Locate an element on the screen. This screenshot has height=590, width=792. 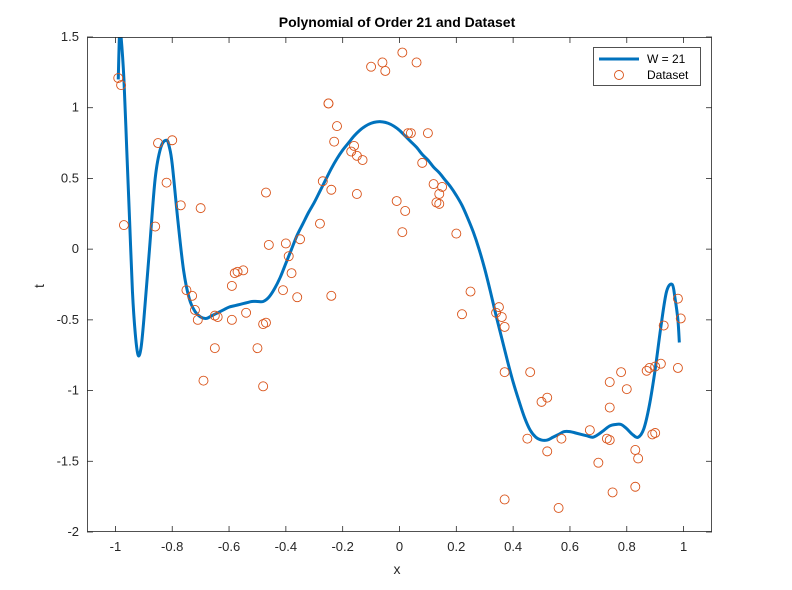
y-tick-label: 0 is located at coordinates (75, 248).